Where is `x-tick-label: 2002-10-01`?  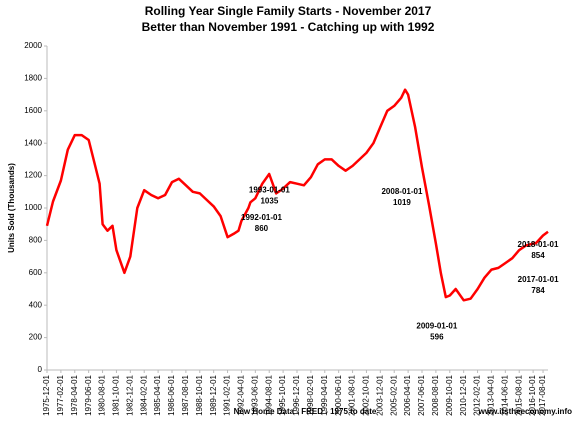 x-tick-label: 2002-10-01 is located at coordinates (366, 394).